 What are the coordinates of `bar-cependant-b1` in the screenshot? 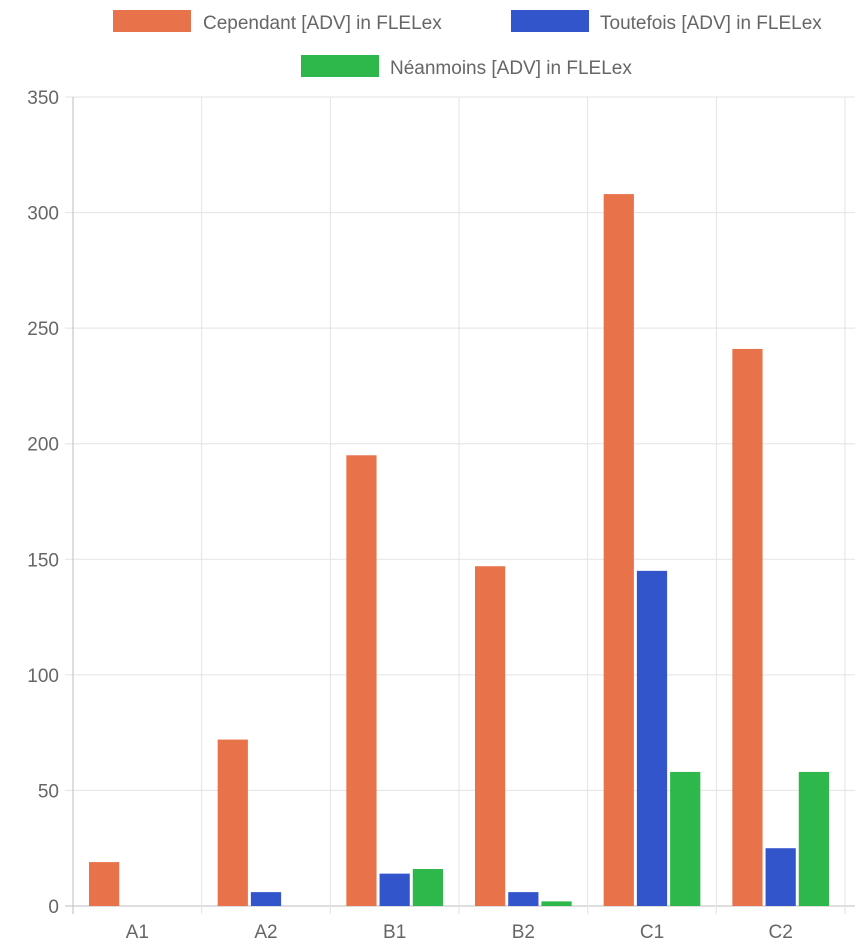 It's located at (361, 680).